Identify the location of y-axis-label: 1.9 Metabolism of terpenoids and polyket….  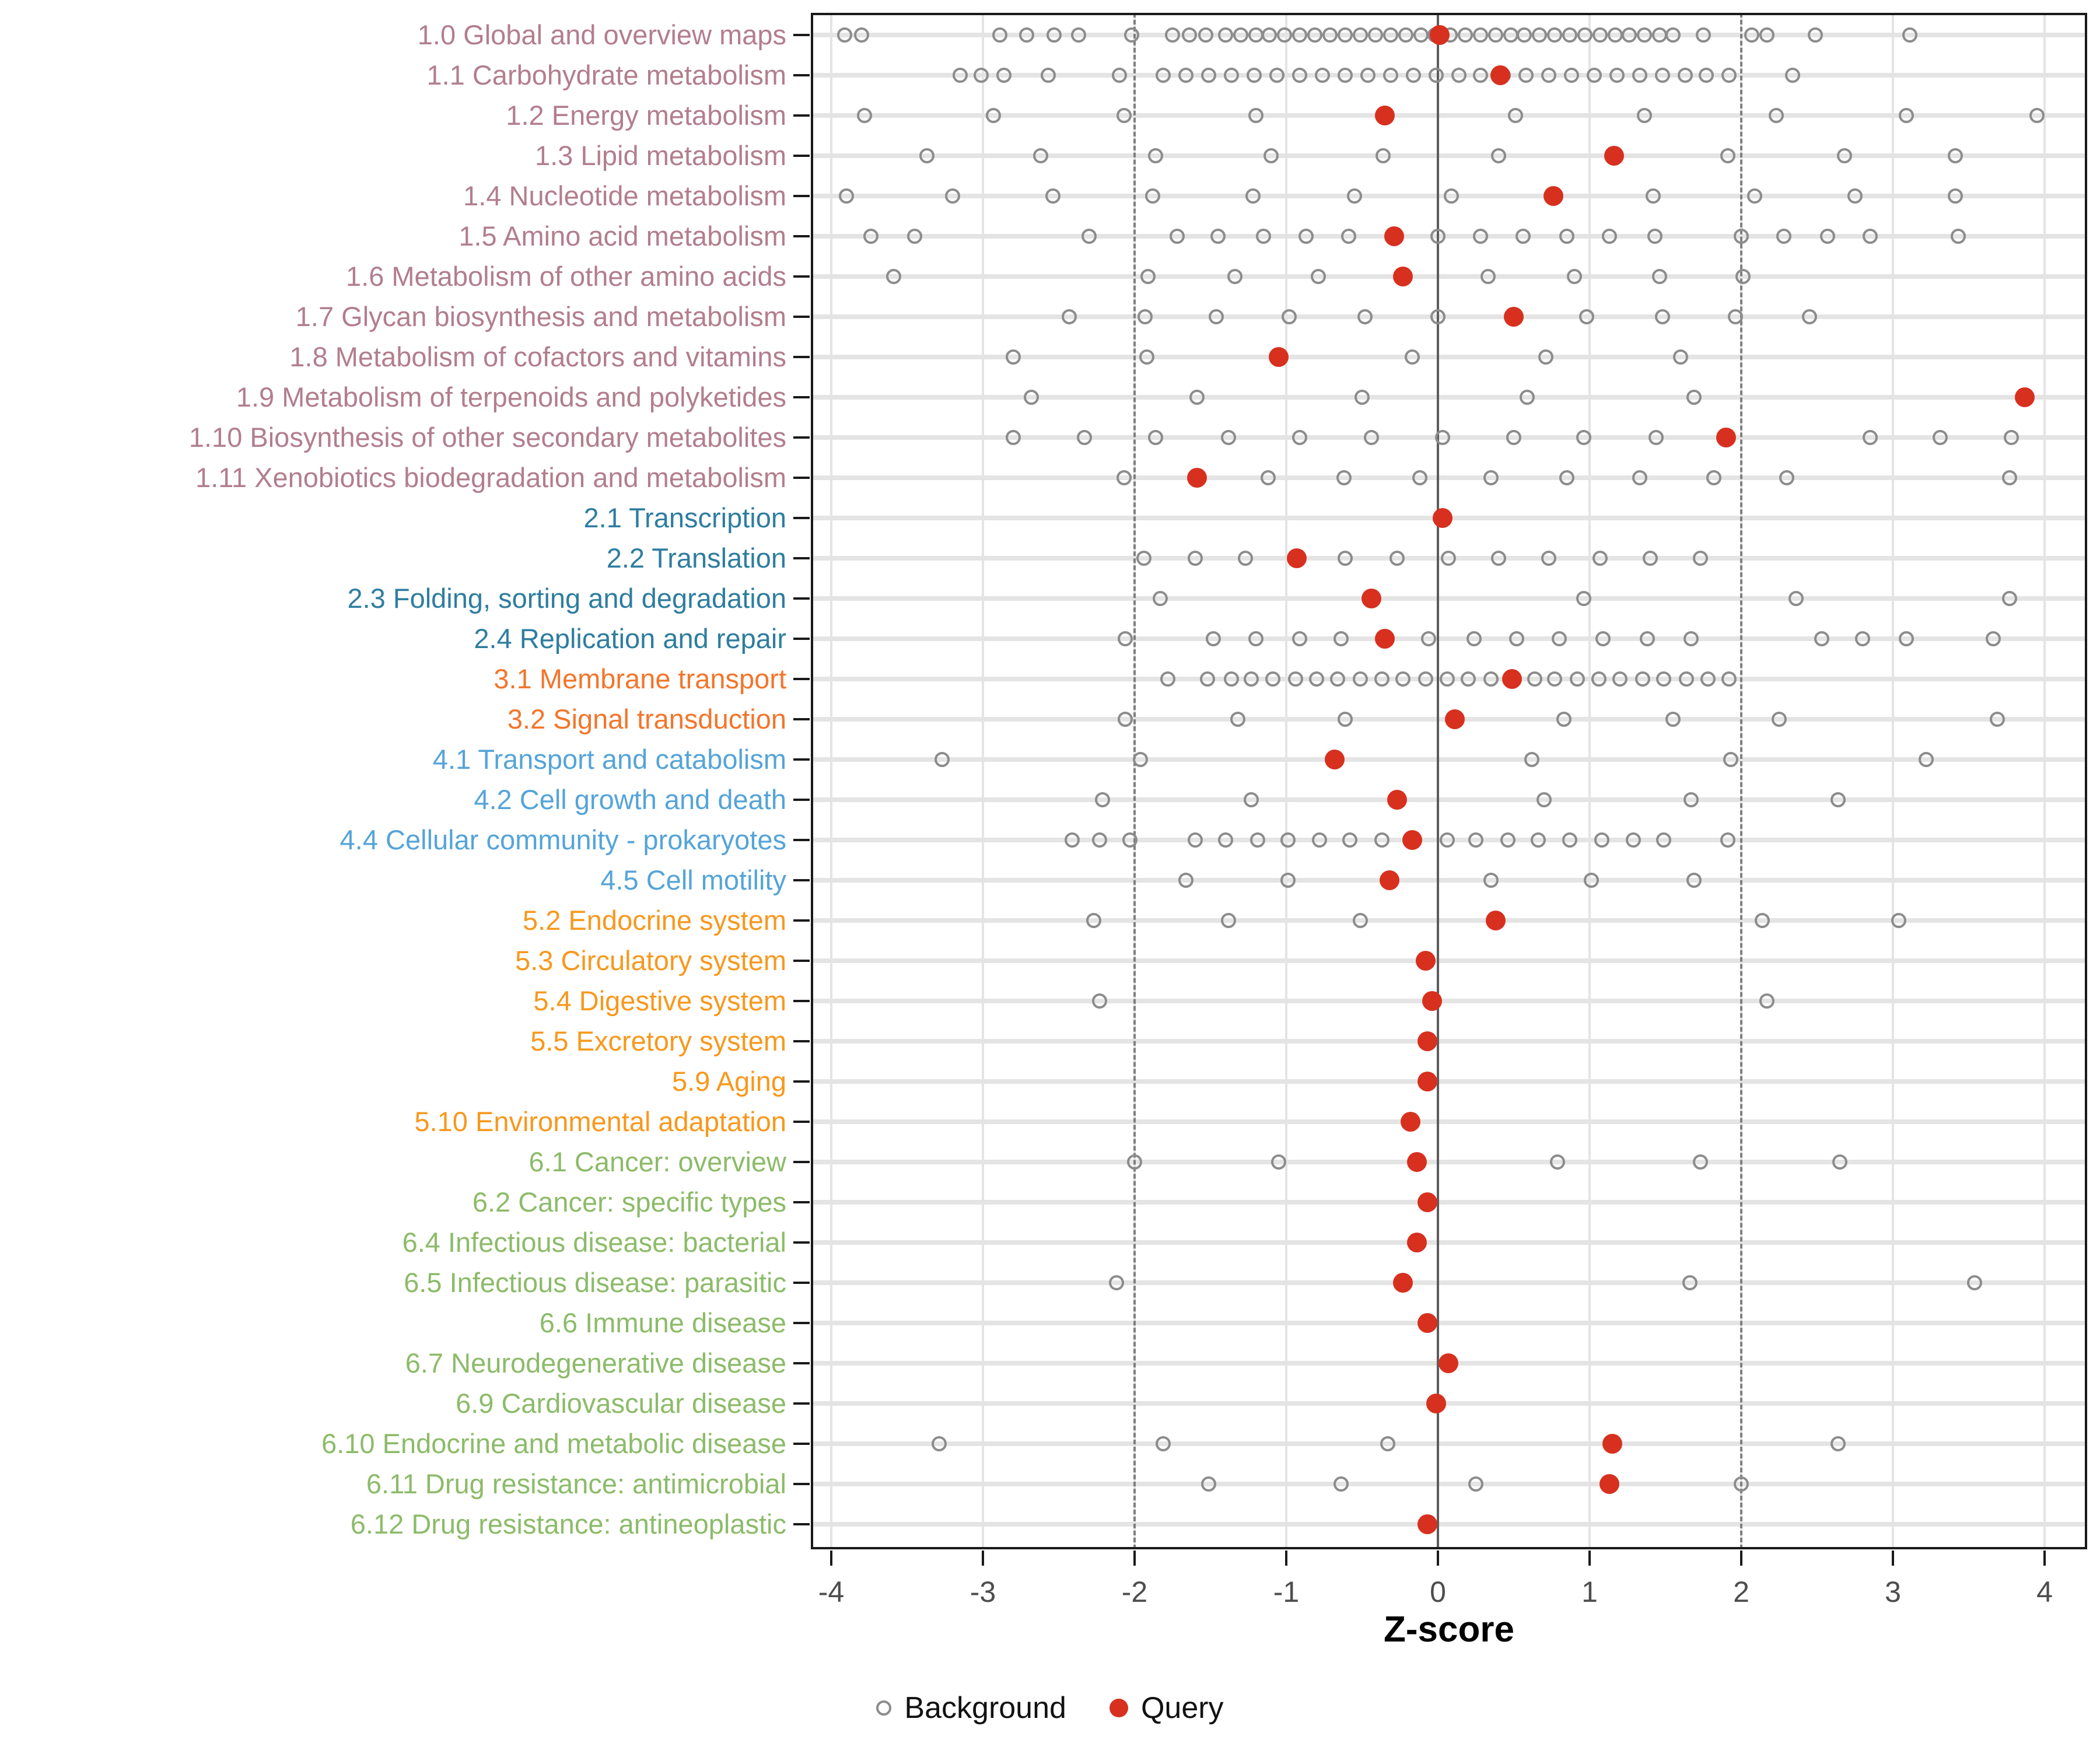
(511, 397).